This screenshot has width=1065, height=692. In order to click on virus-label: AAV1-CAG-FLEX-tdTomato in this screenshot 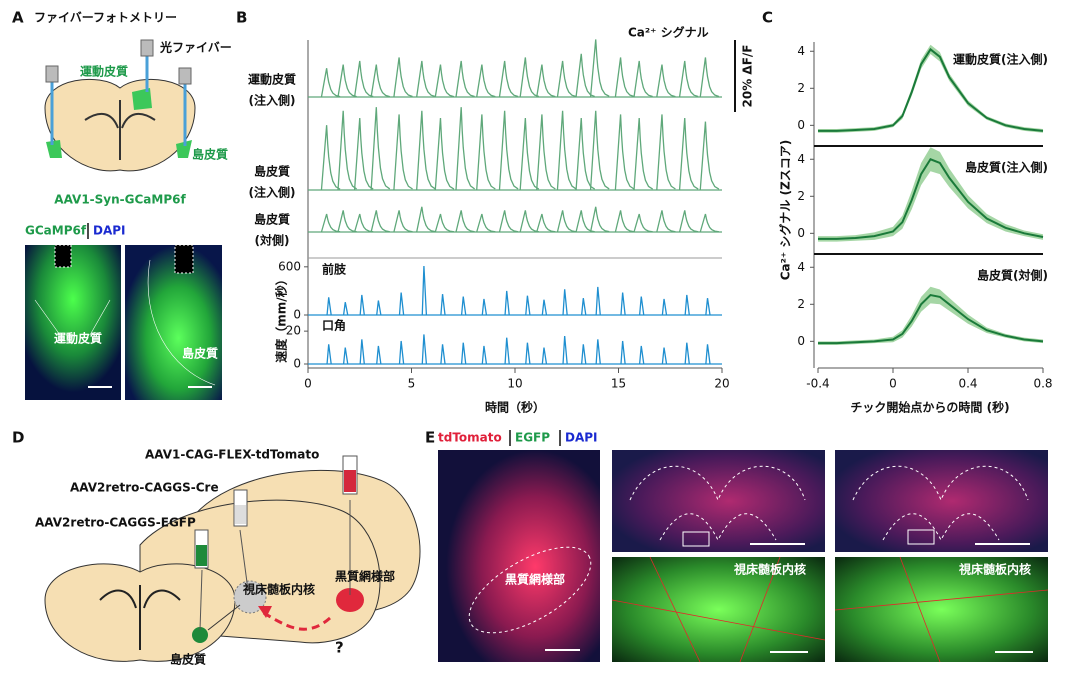, I will do `click(232, 455)`.